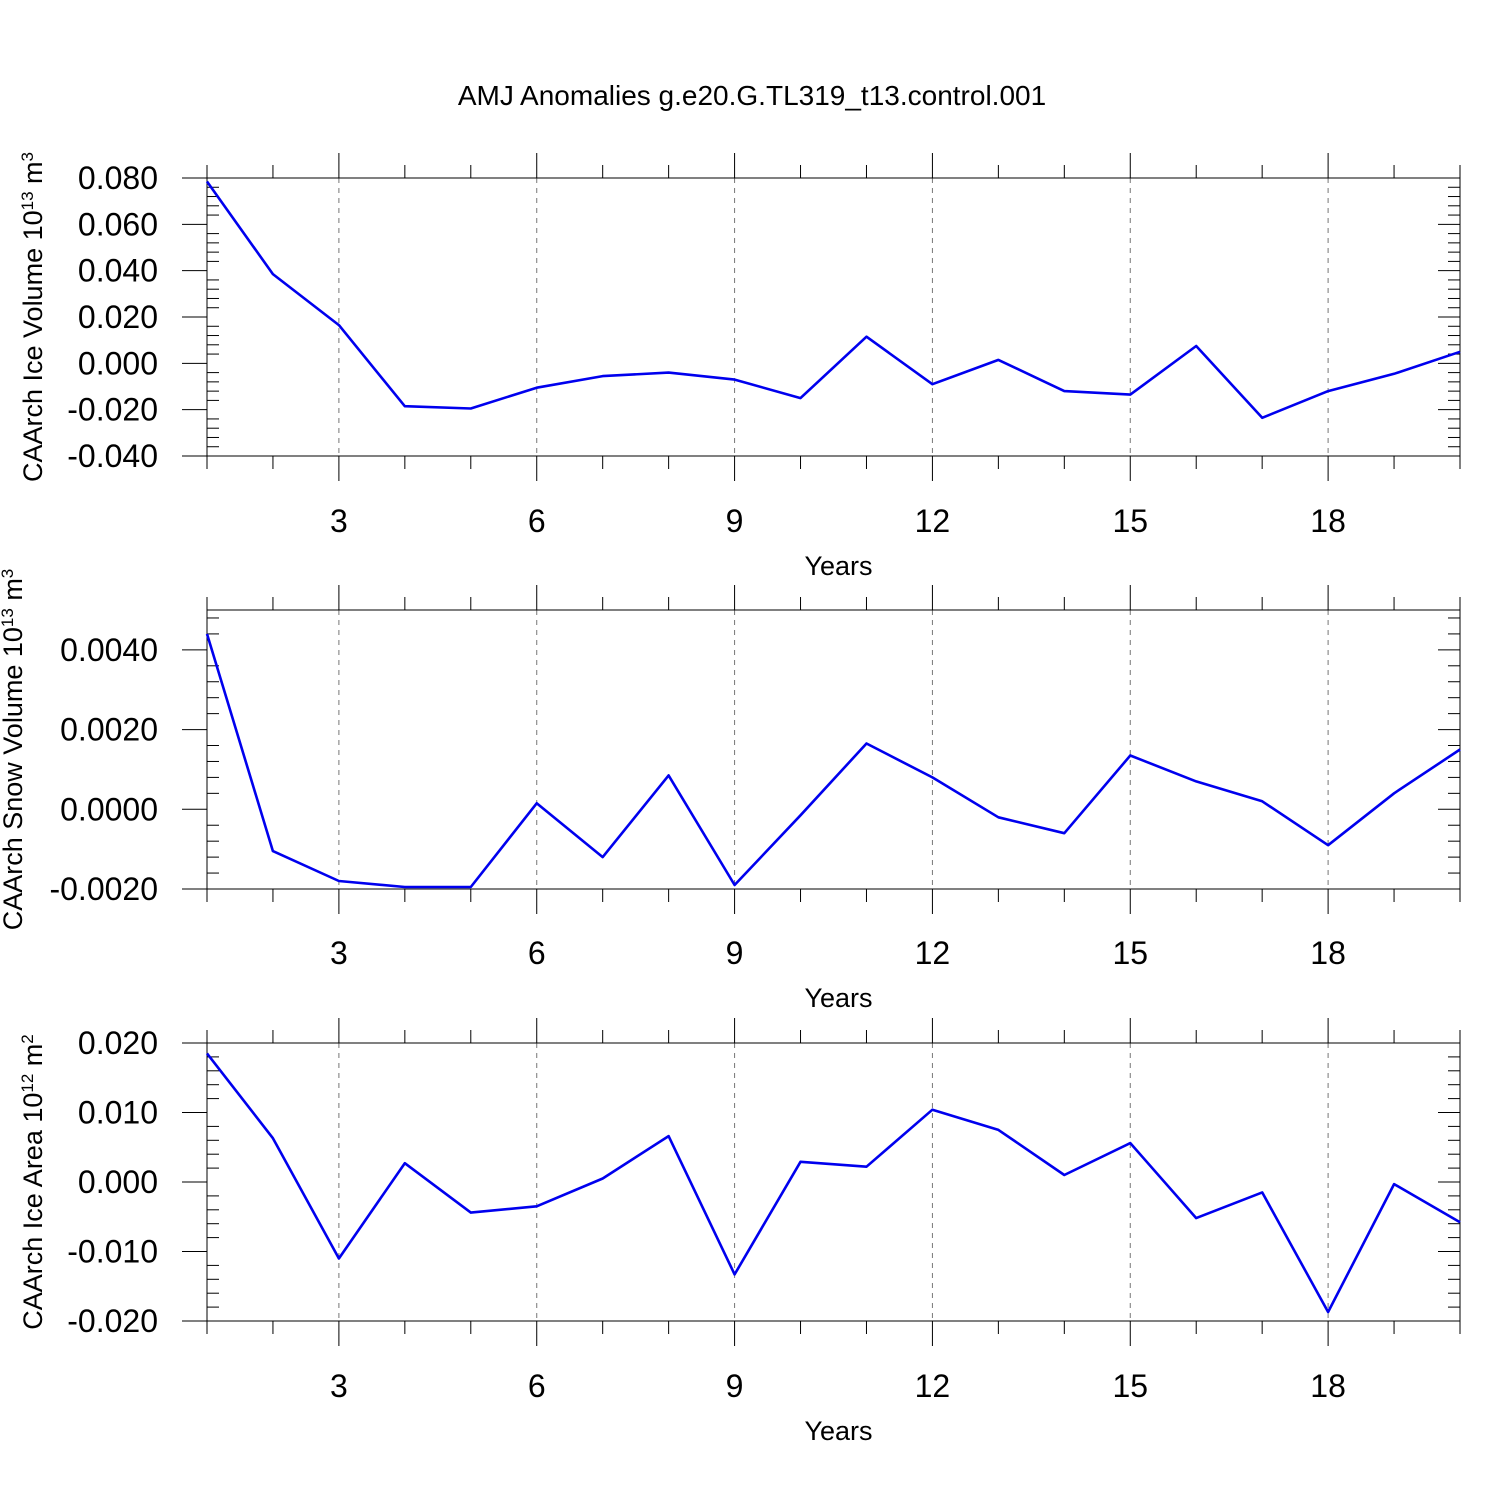 The height and width of the screenshot is (1500, 1500). I want to click on y-axis-label: CAArch Snow Volume 1013 m3, so click(14, 750).